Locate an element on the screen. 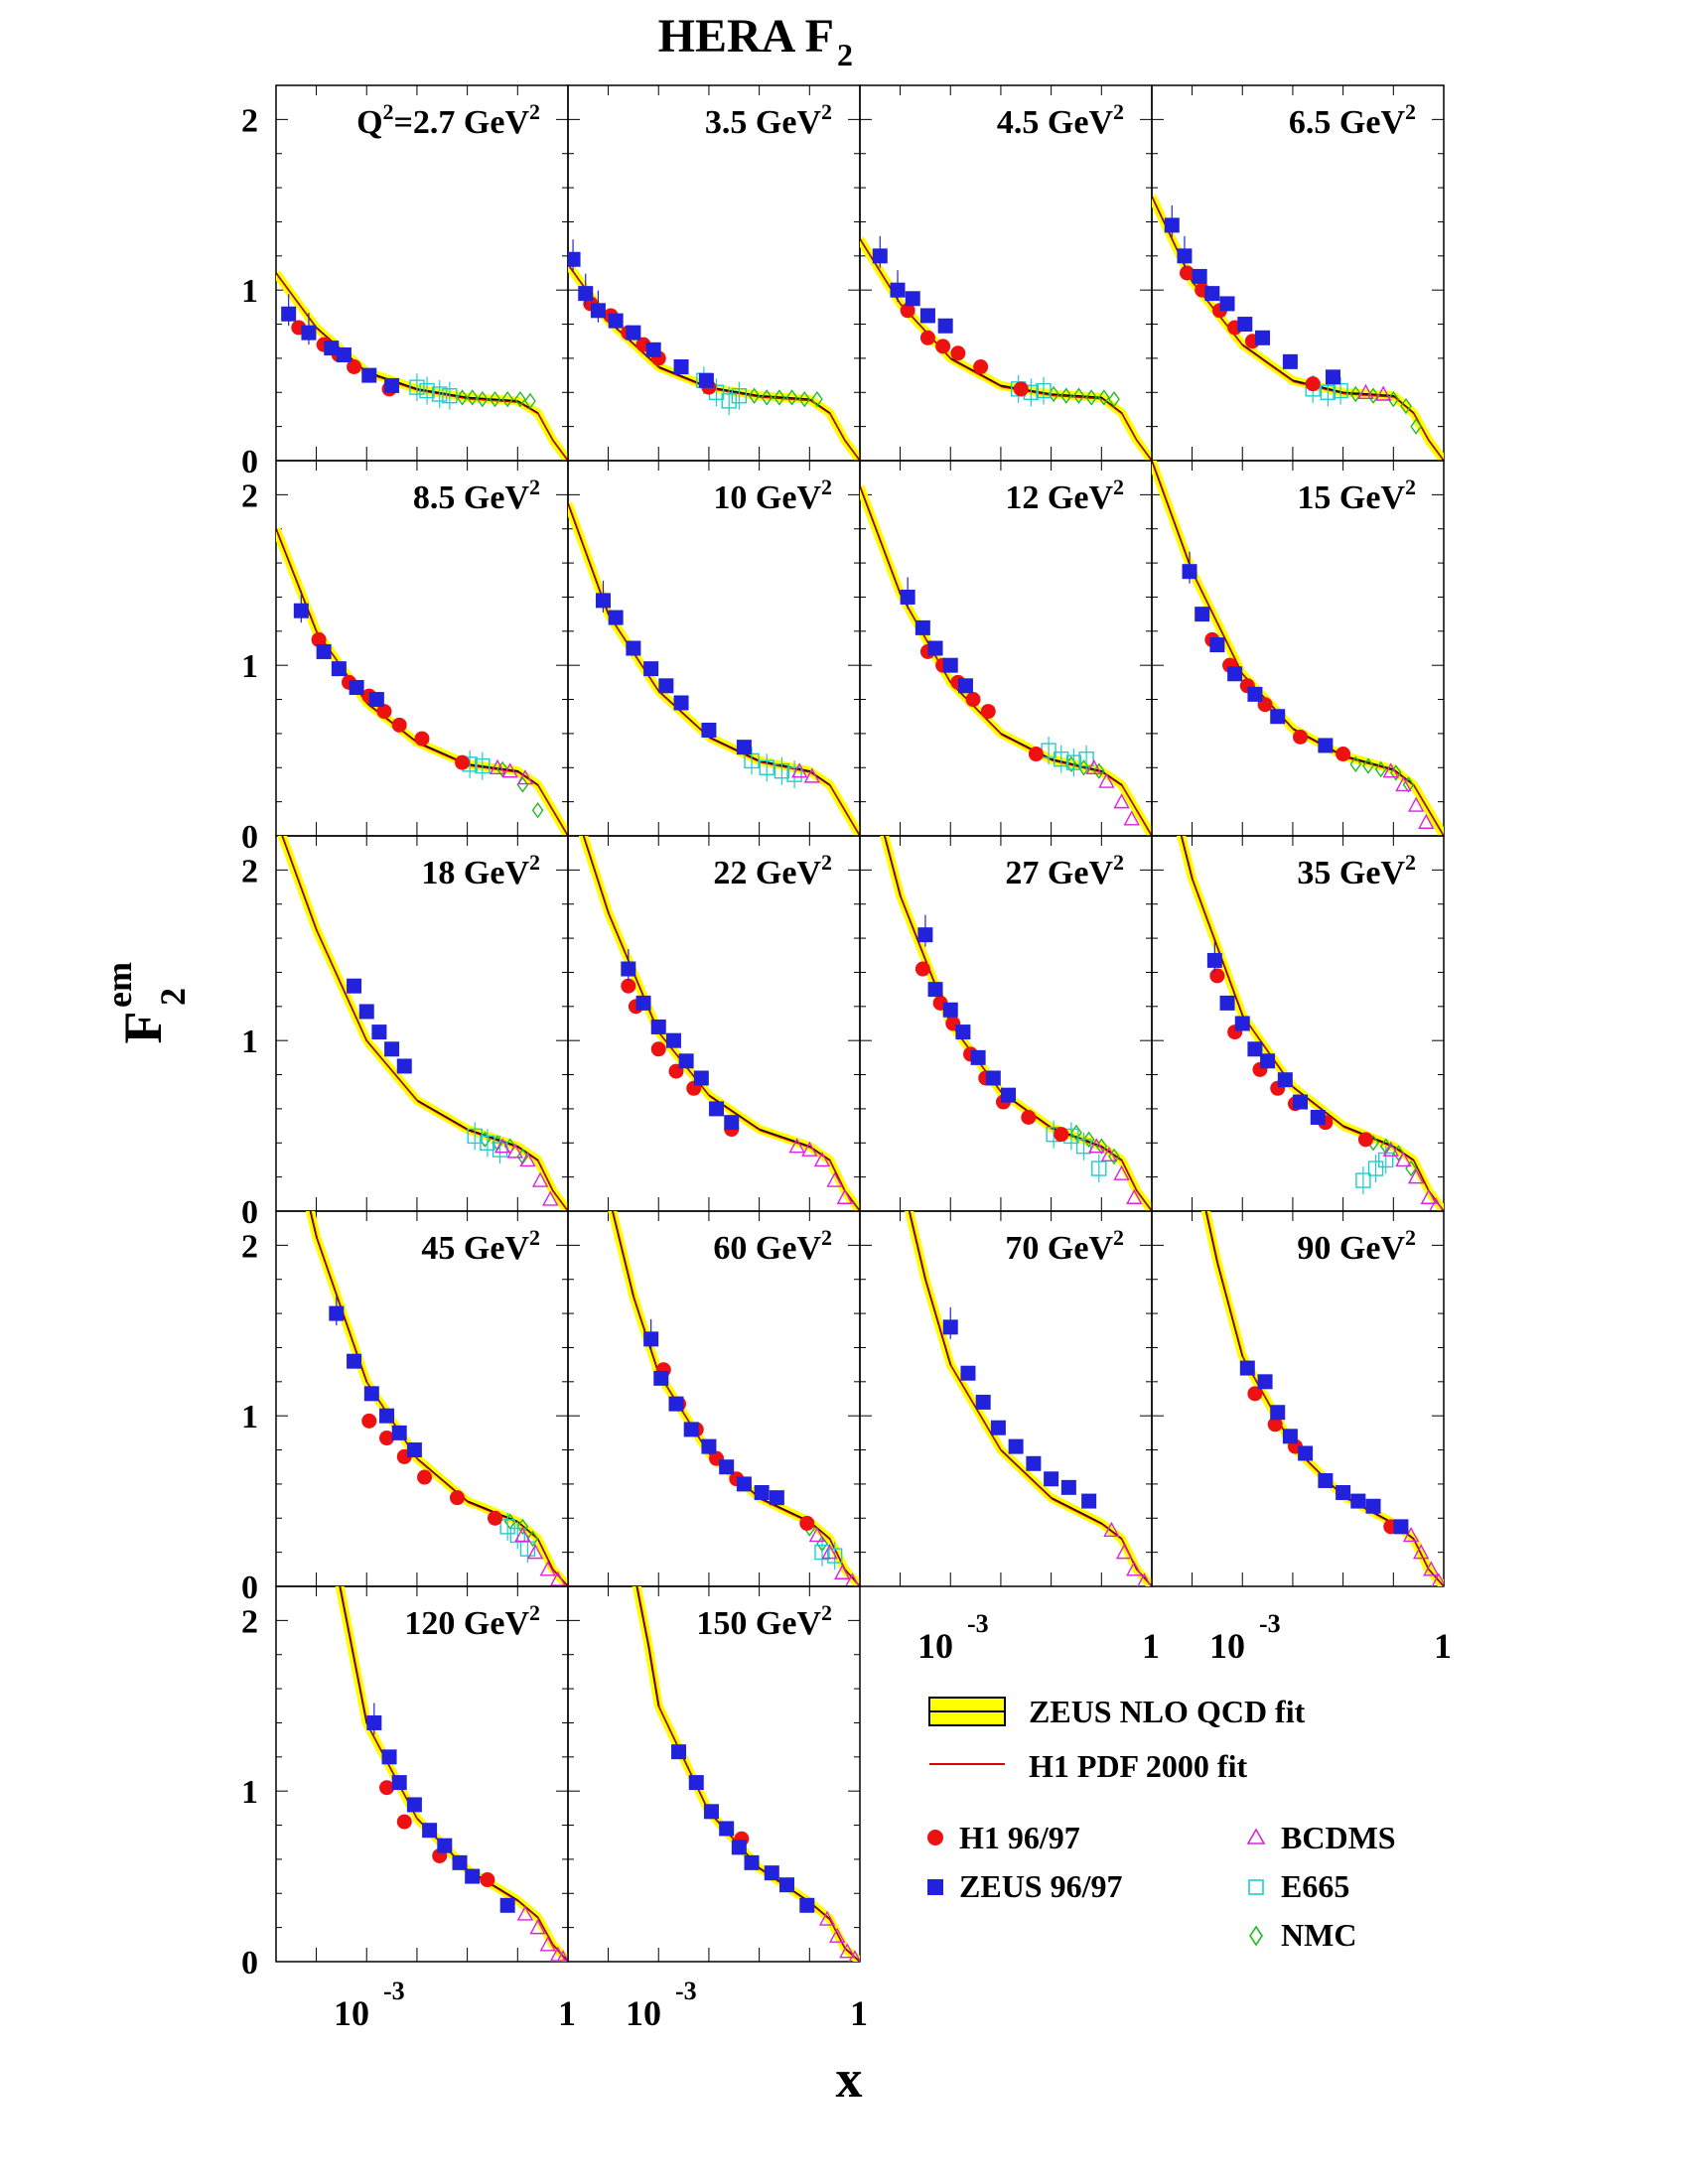 This screenshot has height=2184, width=1688. y-tick-label: 2 is located at coordinates (249, 1246).